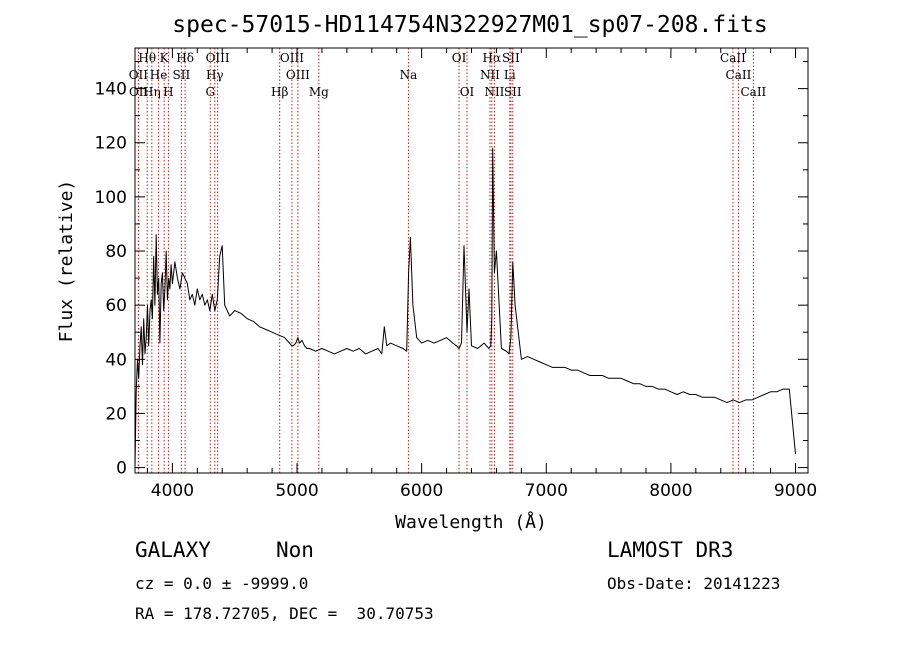 The height and width of the screenshot is (649, 900). What do you see at coordinates (173, 550) in the screenshot?
I see `object-class: GALAXY` at bounding box center [173, 550].